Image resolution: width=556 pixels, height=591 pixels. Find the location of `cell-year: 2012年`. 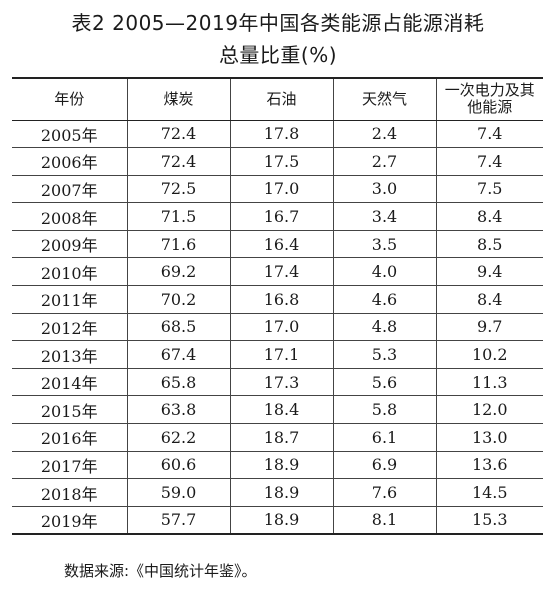

cell-year: 2012年 is located at coordinates (69, 326).